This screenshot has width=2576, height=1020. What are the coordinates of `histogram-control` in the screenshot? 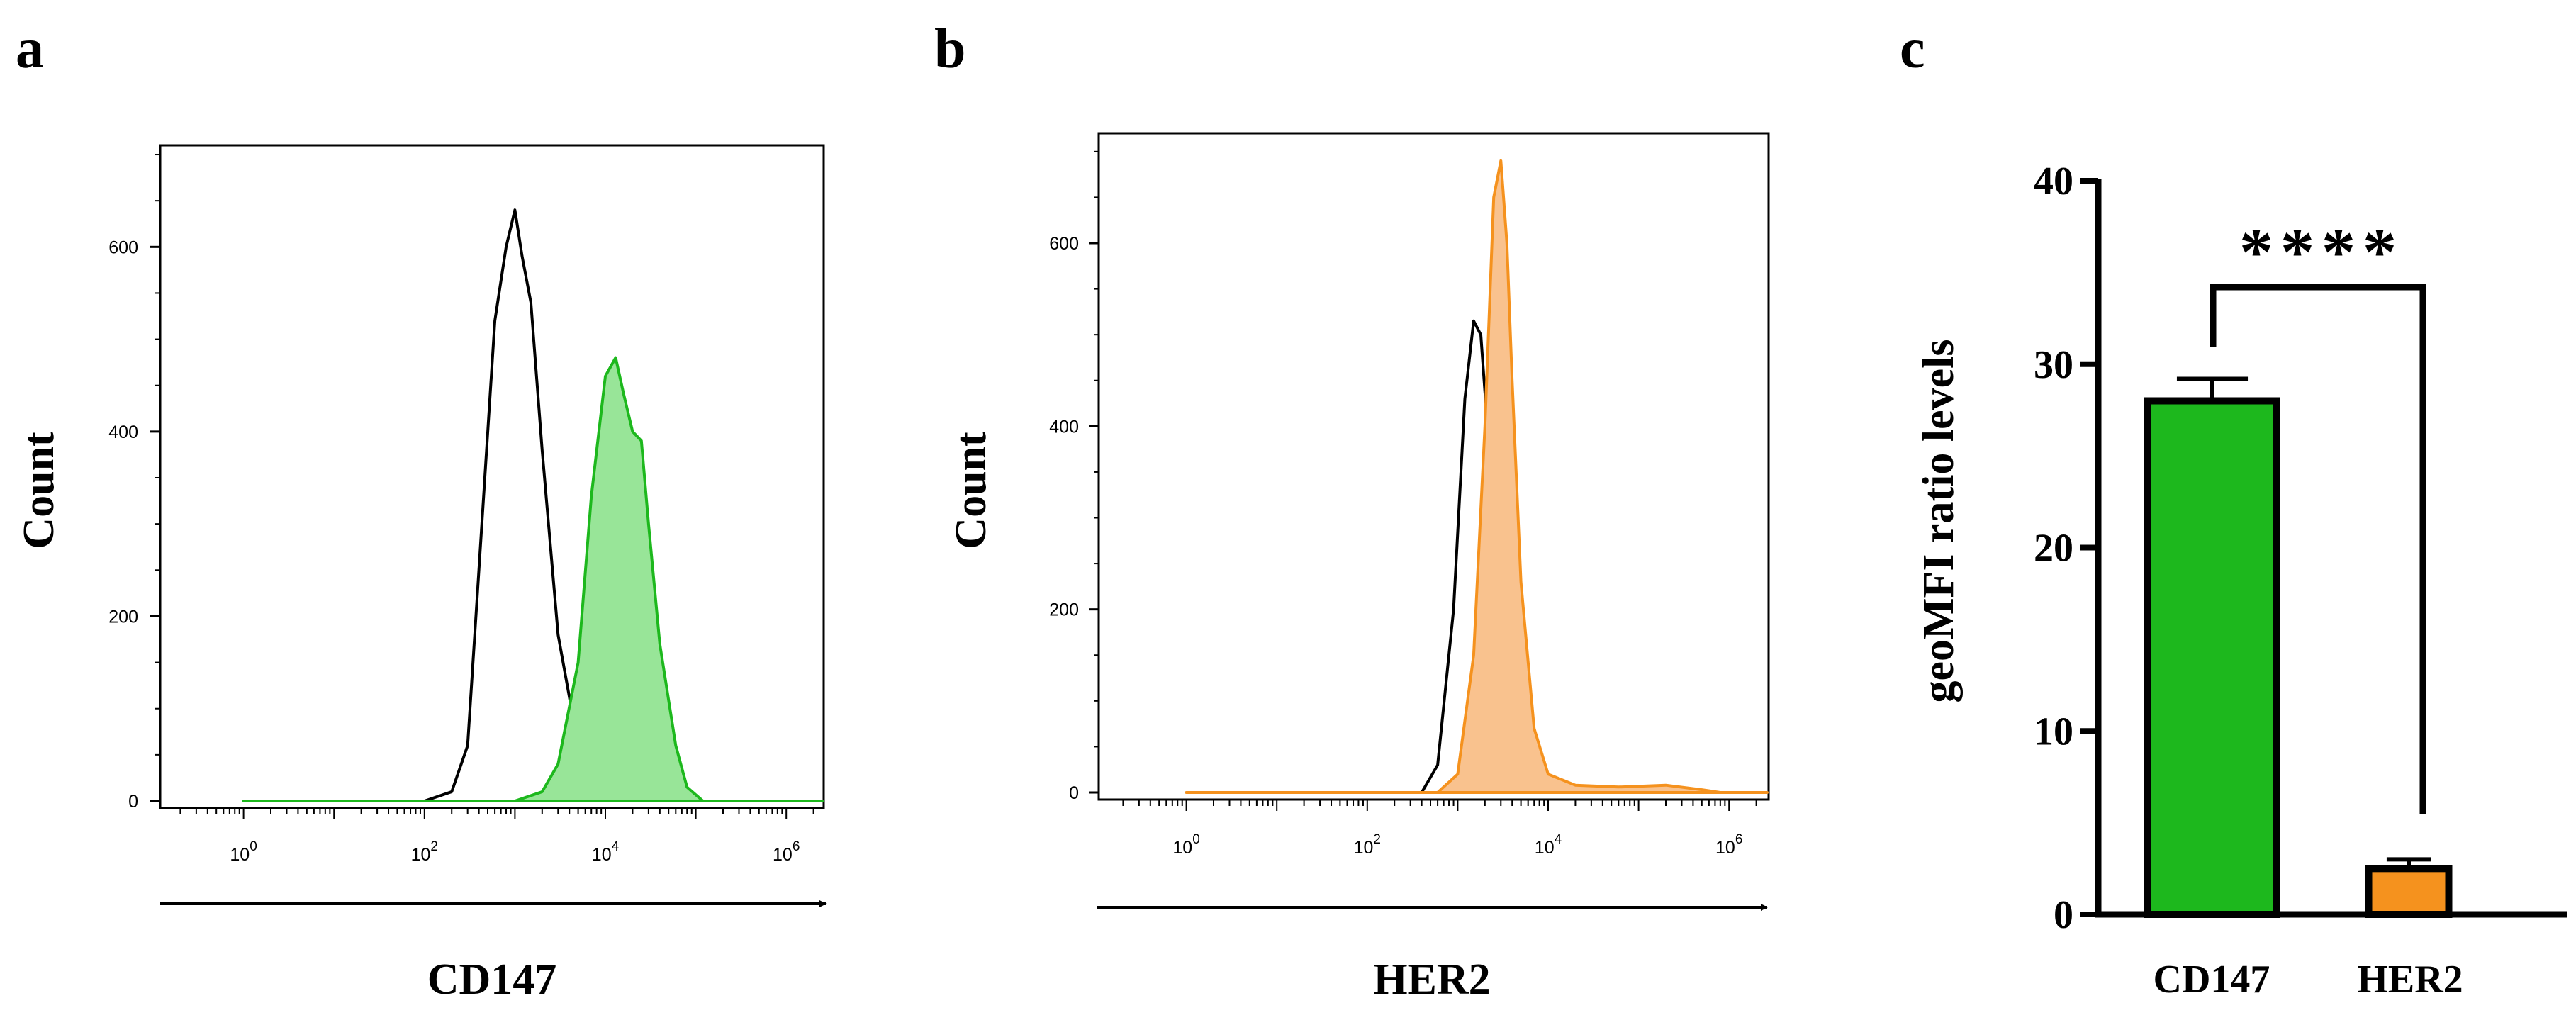 It's located at (533, 505).